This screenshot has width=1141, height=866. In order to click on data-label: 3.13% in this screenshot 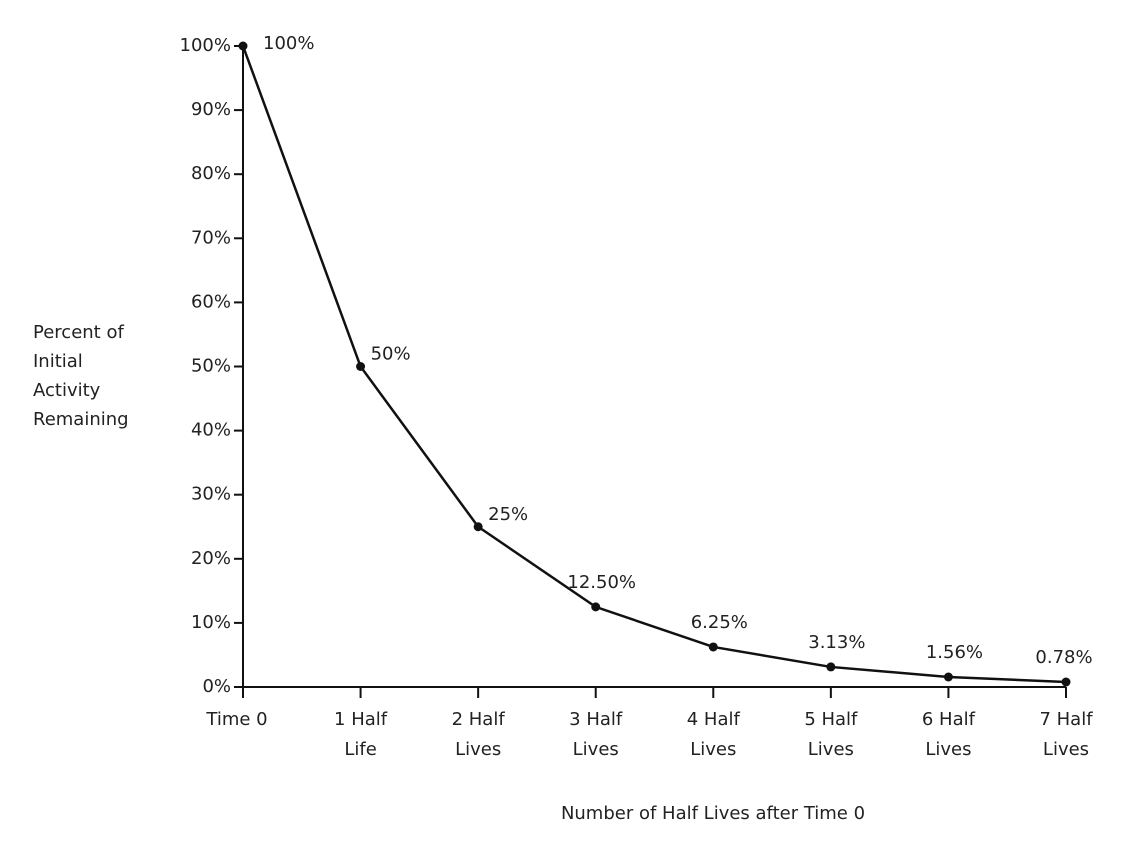, I will do `click(836, 642)`.